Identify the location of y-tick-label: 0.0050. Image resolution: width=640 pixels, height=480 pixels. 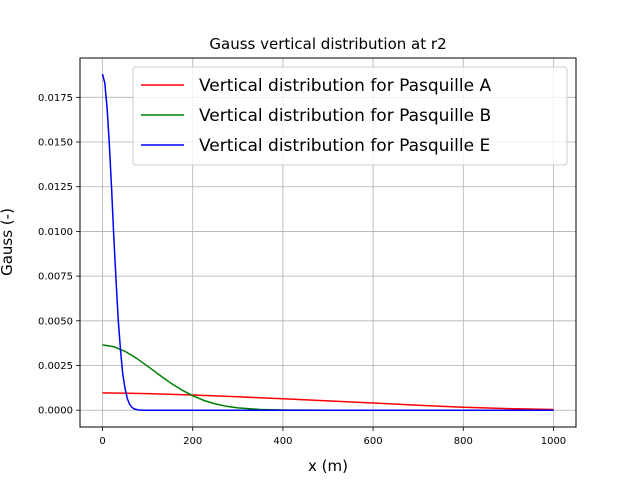
(55, 321).